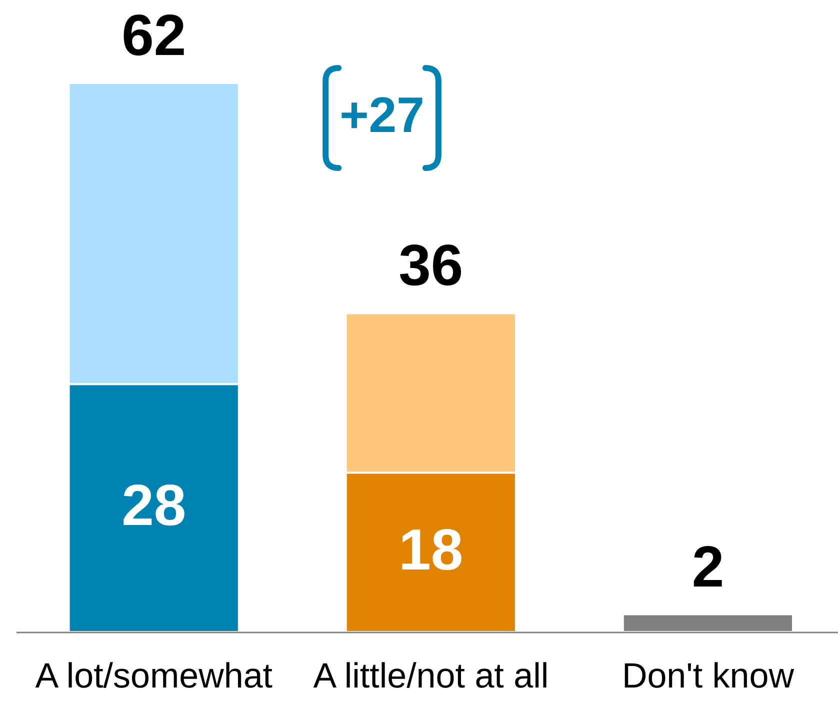 The height and width of the screenshot is (701, 838). What do you see at coordinates (431, 265) in the screenshot?
I see `total-label: 36` at bounding box center [431, 265].